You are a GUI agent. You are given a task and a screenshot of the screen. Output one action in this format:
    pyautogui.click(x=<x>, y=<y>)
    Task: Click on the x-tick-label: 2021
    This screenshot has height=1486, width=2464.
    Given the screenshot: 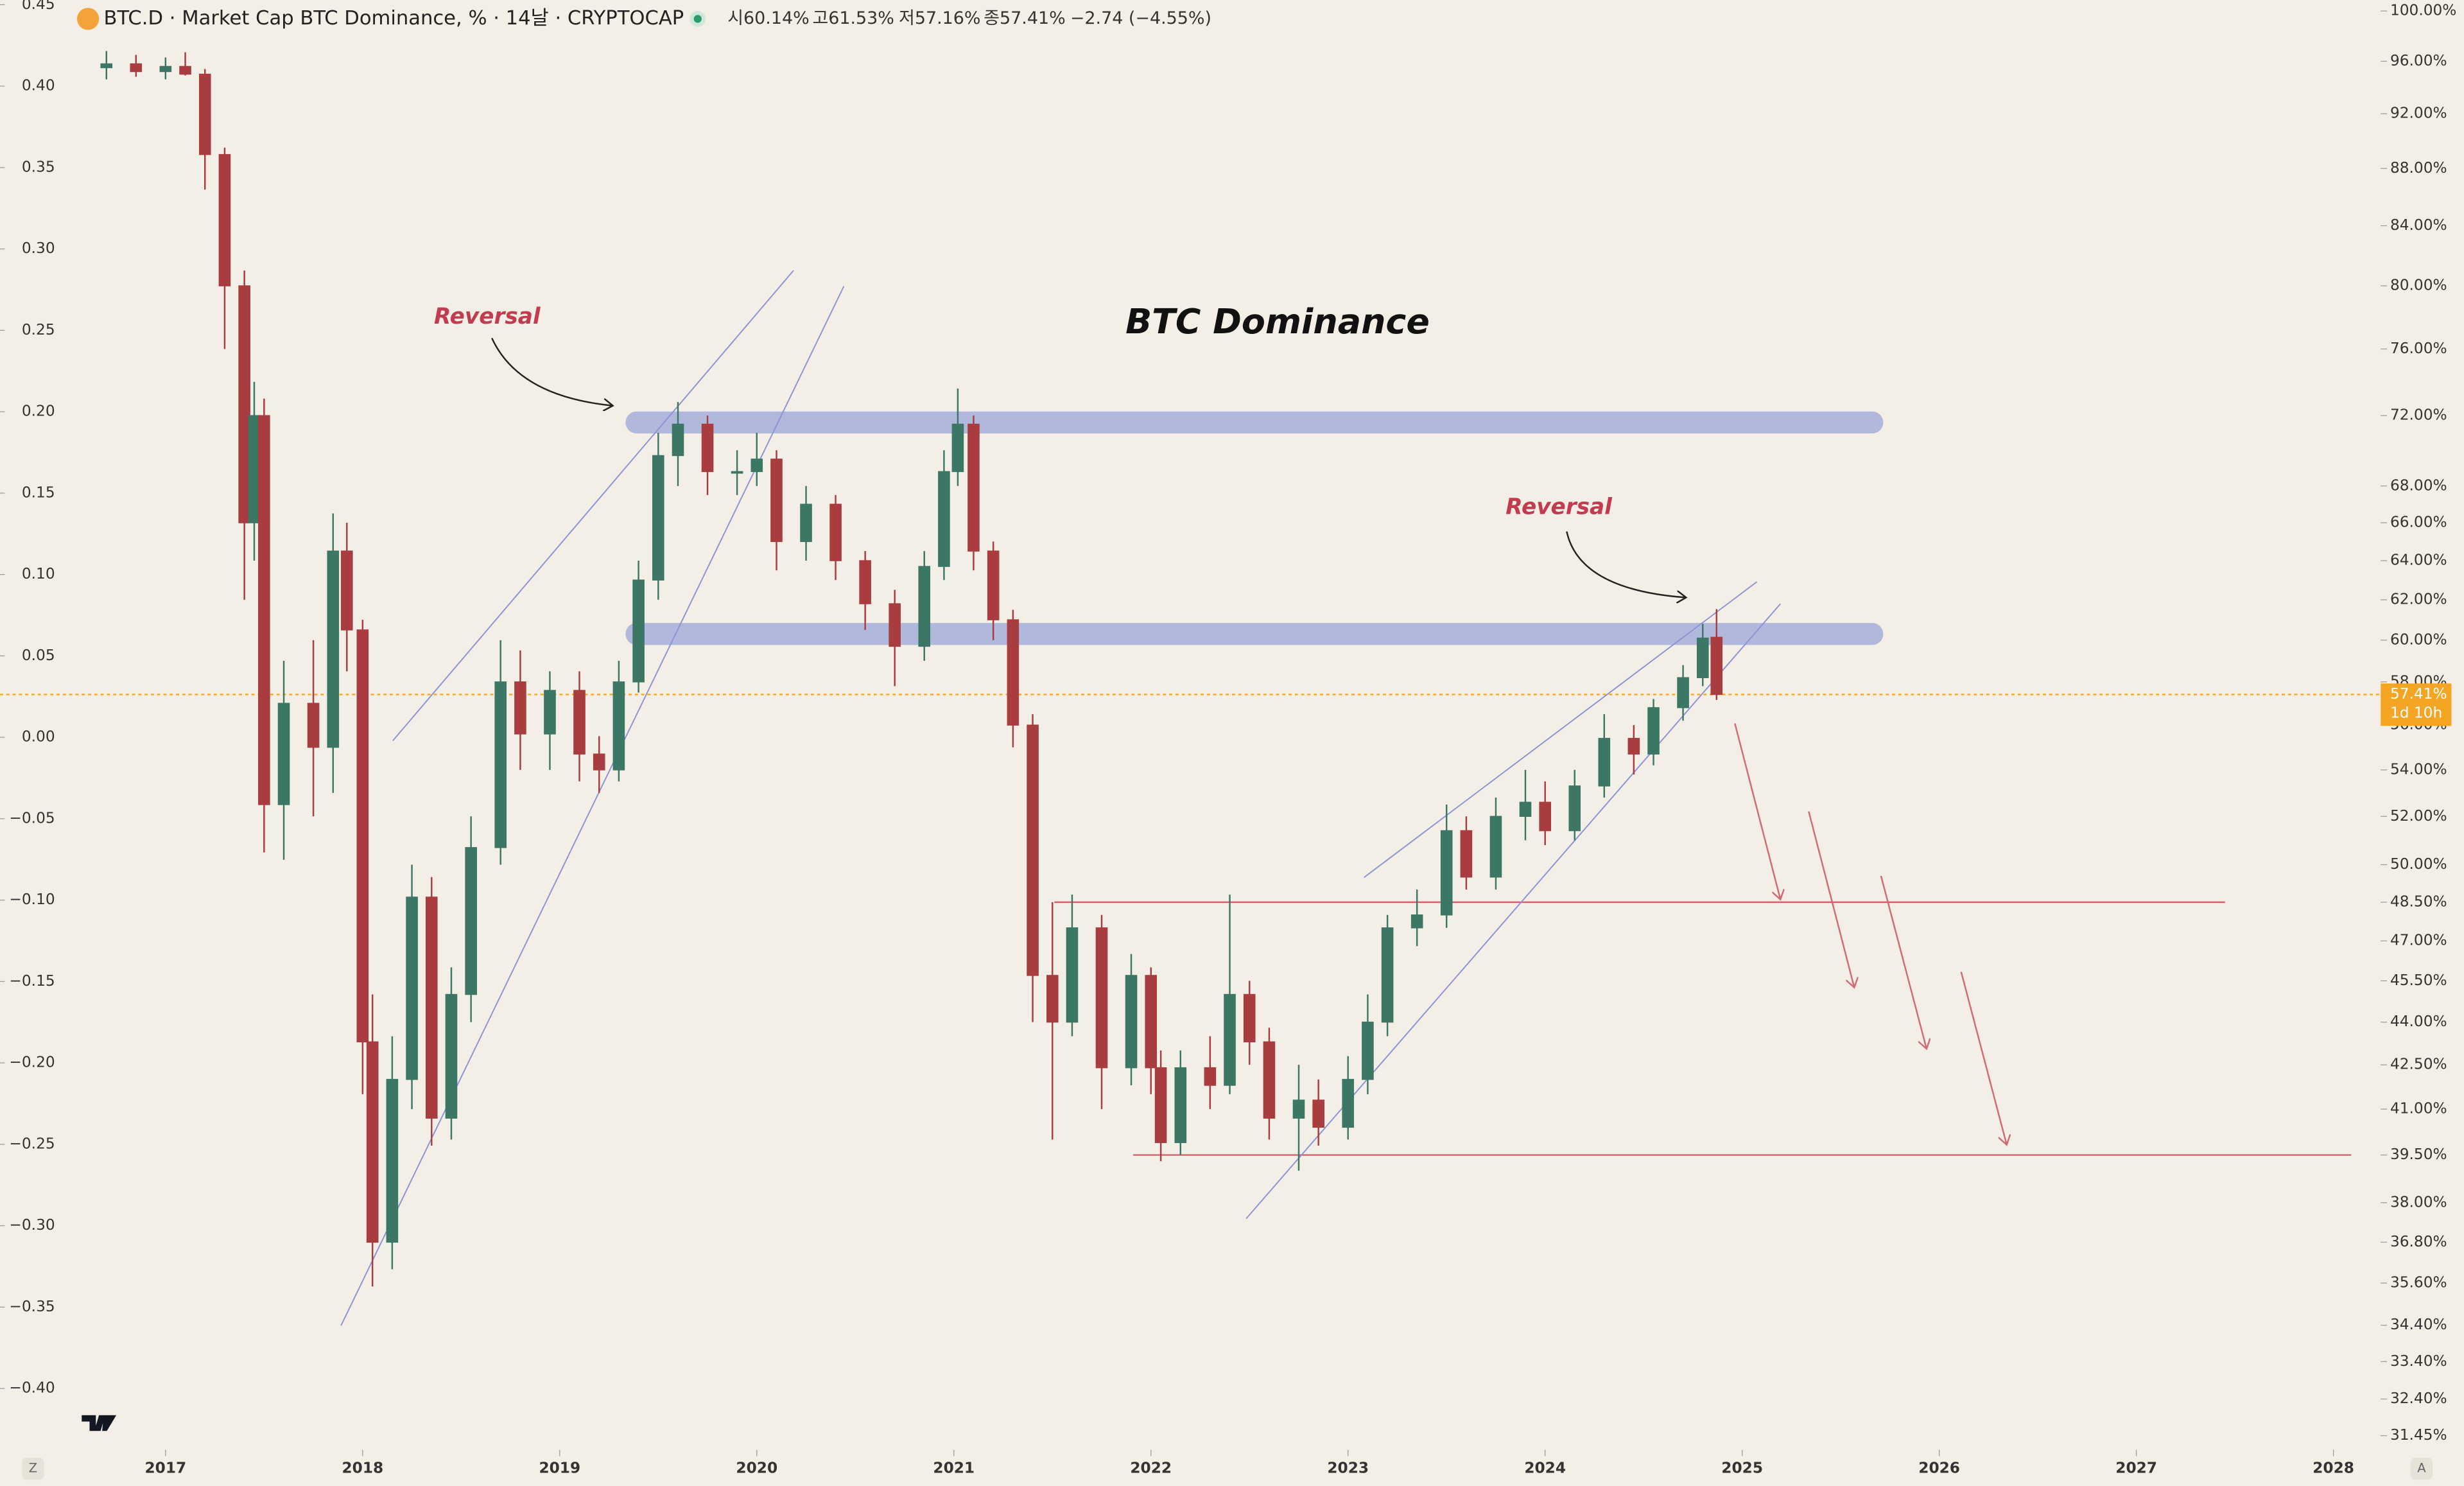 What is the action you would take?
    pyautogui.click(x=954, y=1468)
    